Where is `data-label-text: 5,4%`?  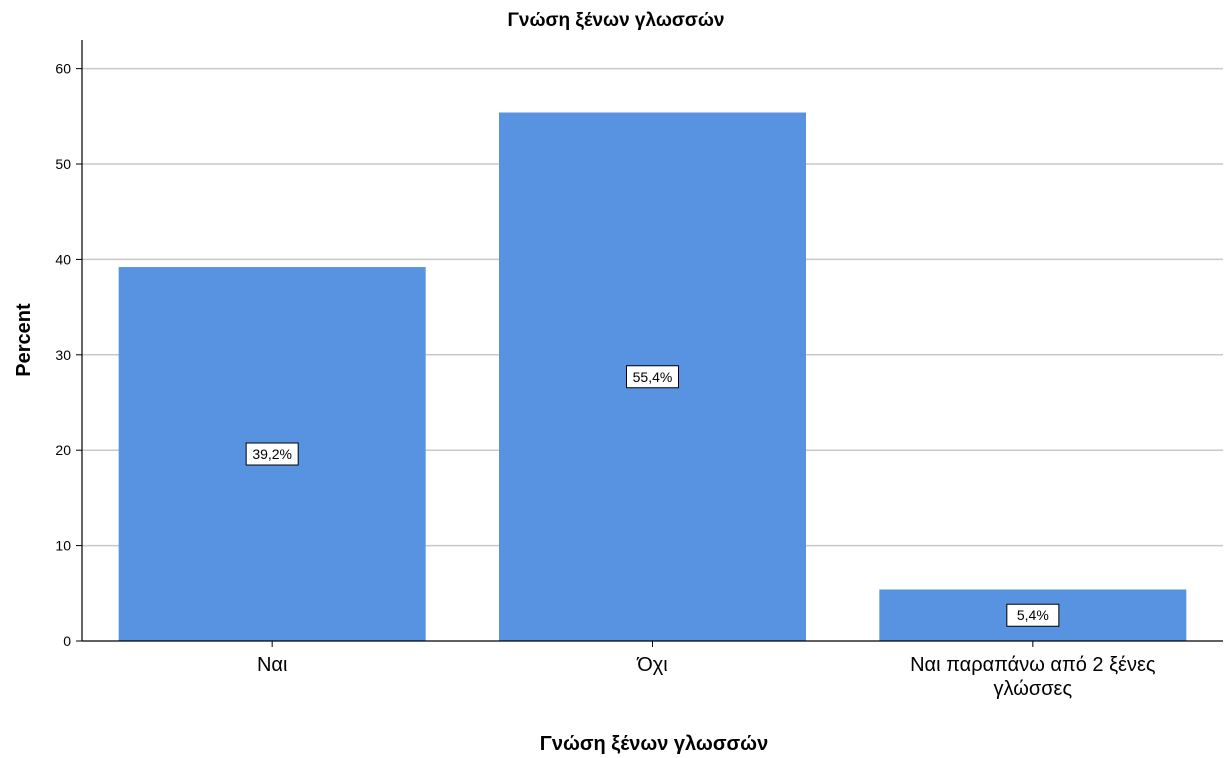
data-label-text: 5,4% is located at coordinates (1033, 615).